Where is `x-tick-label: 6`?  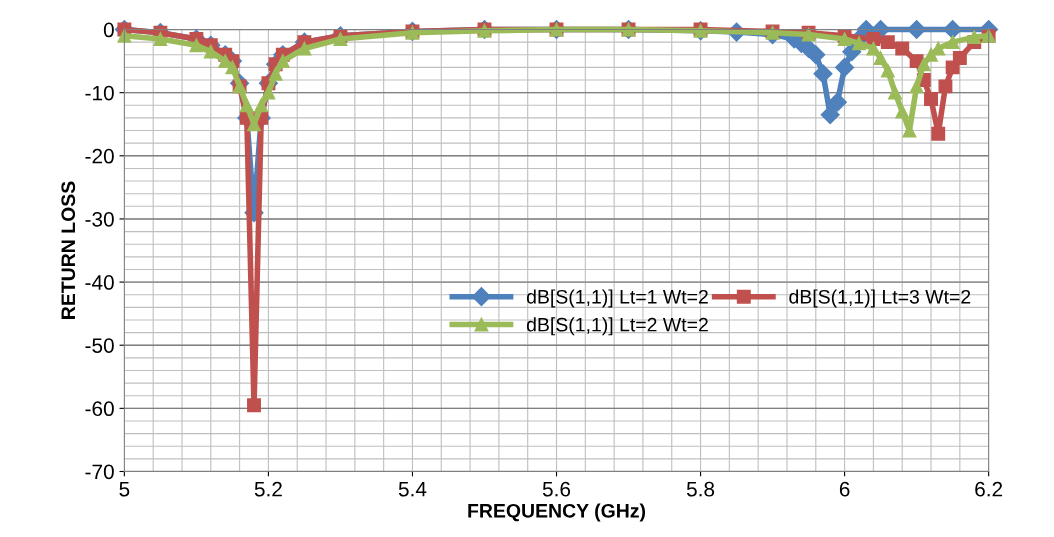 x-tick-label: 6 is located at coordinates (844, 489).